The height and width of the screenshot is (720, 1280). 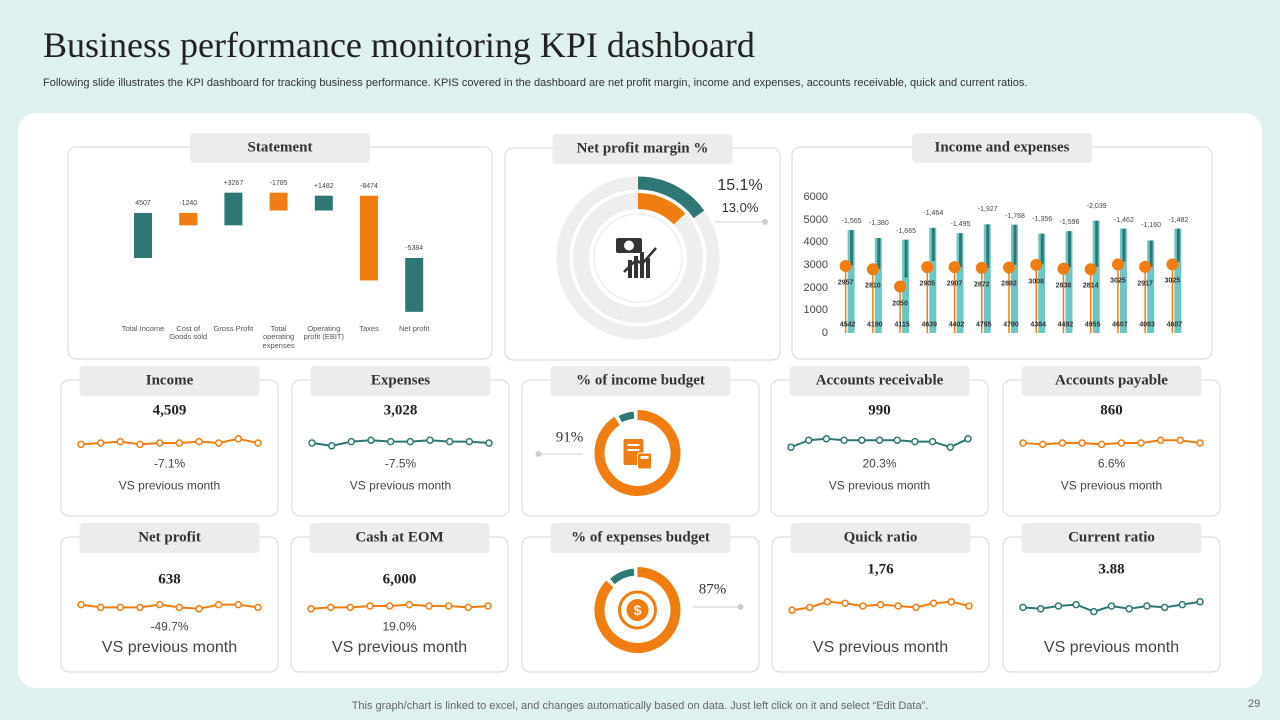 I want to click on profit-label: 2917, so click(x=1145, y=284).